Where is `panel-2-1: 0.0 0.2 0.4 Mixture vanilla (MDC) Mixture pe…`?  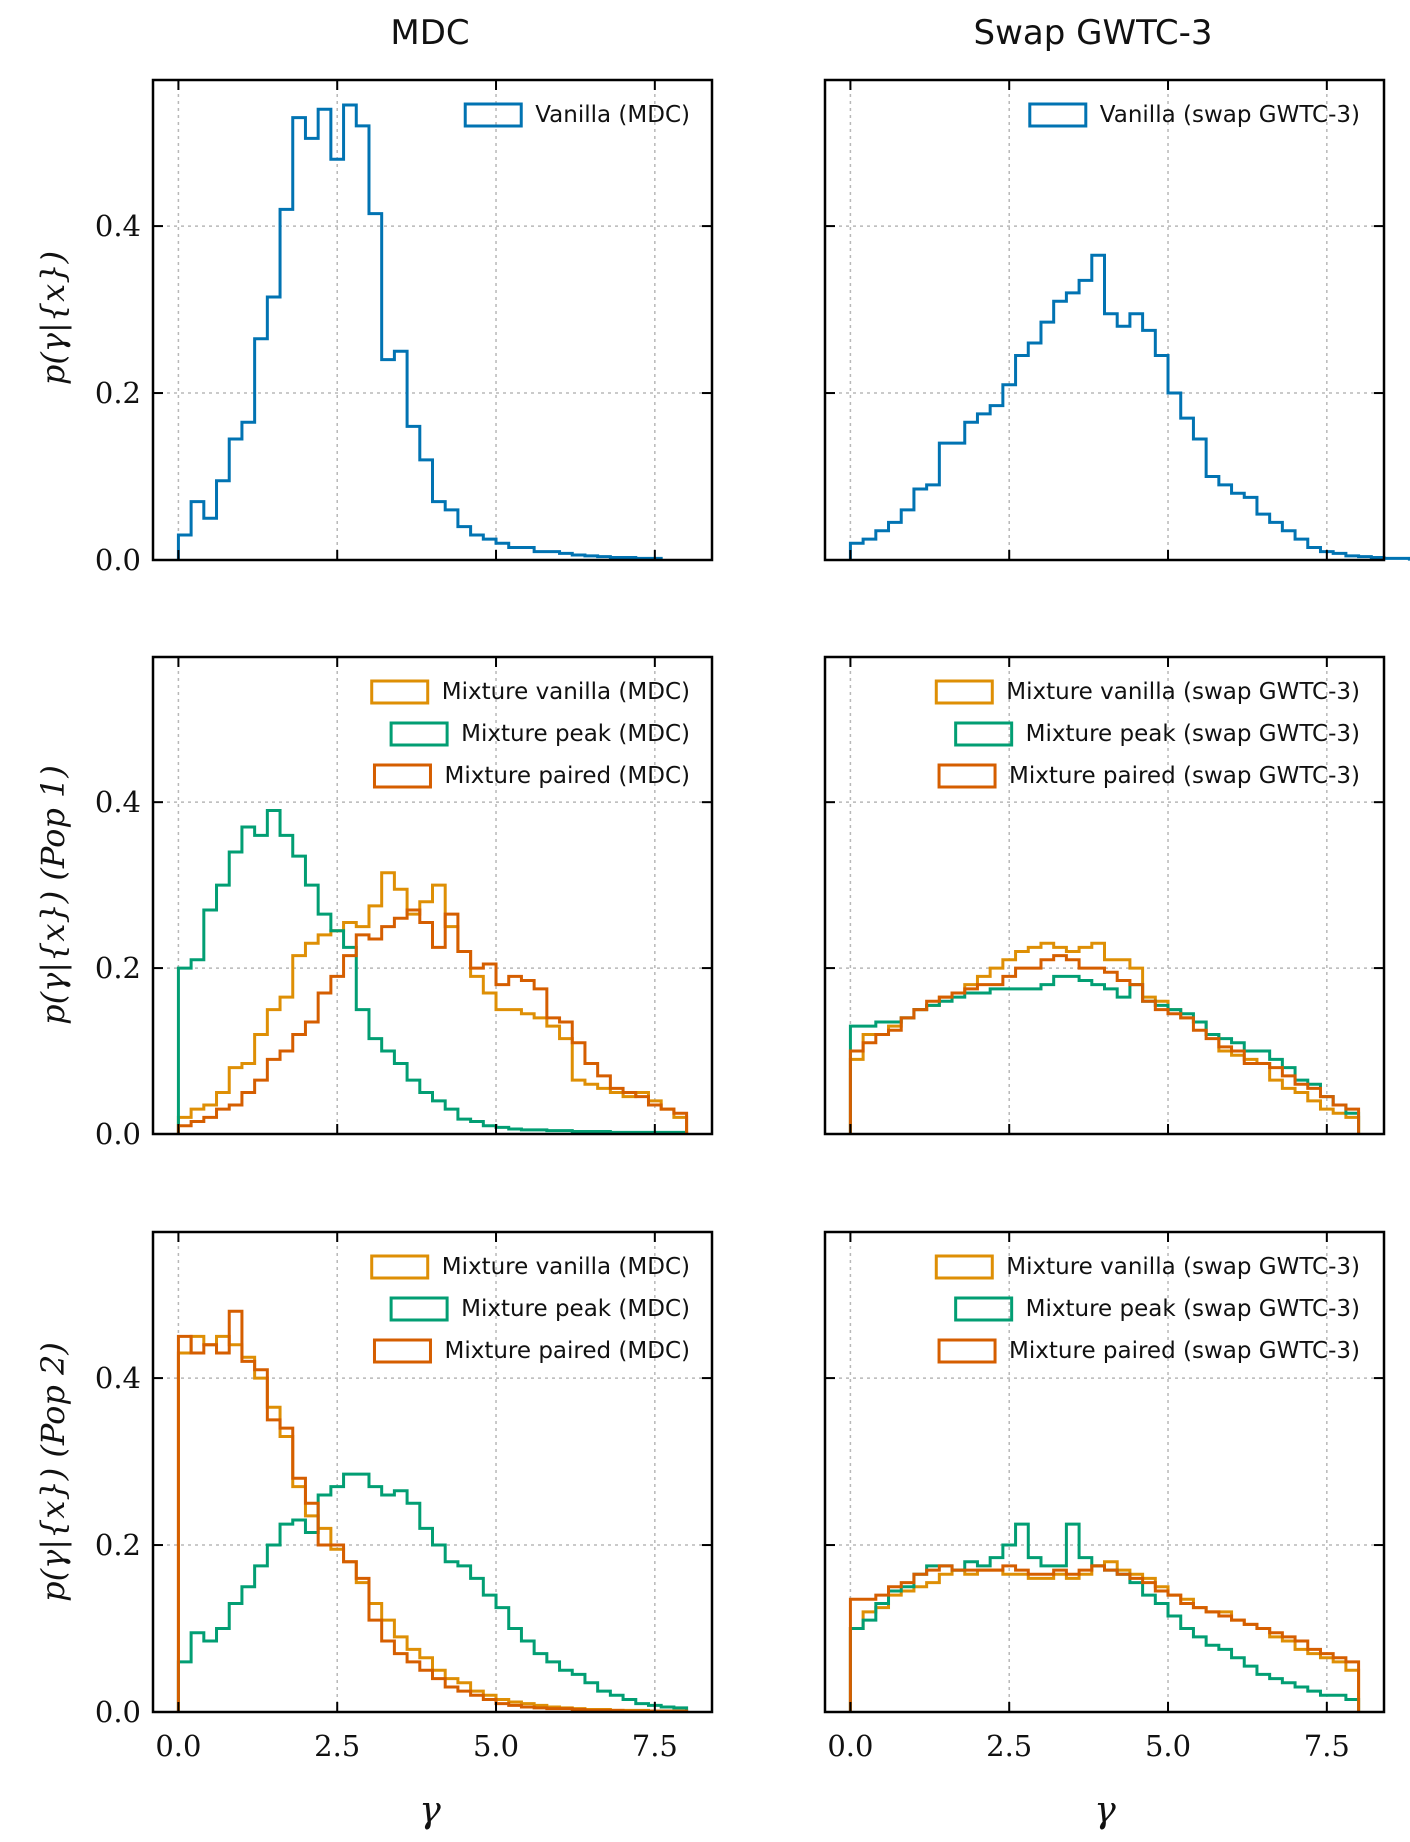
panel-2-1: 0.0 0.2 0.4 Mixture vanilla (MDC) Mixture pe… is located at coordinates (404, 903).